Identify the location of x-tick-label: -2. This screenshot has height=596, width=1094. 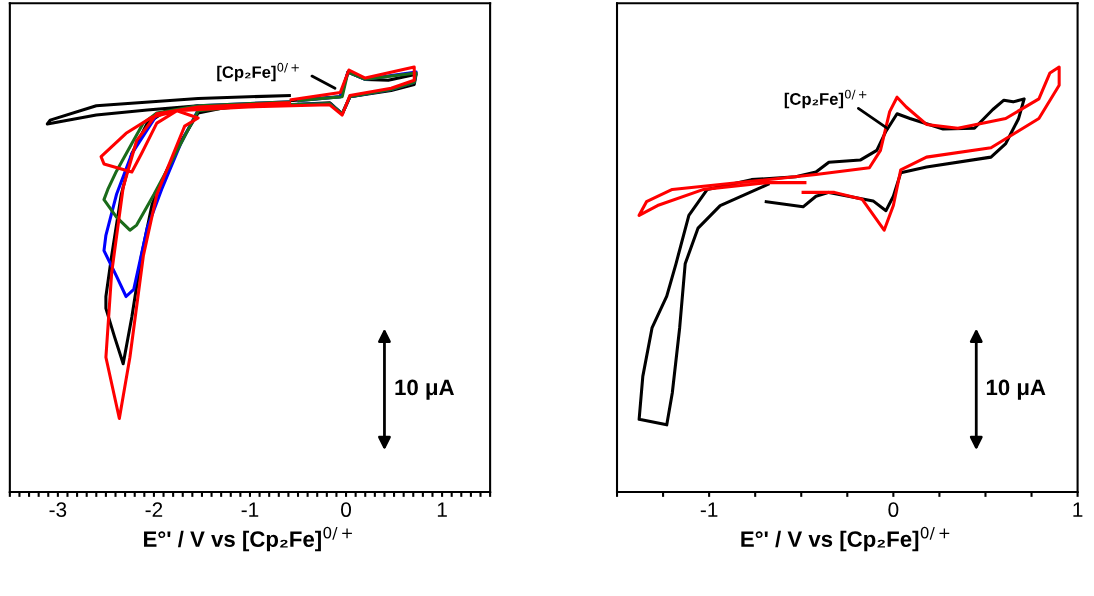
(154, 509).